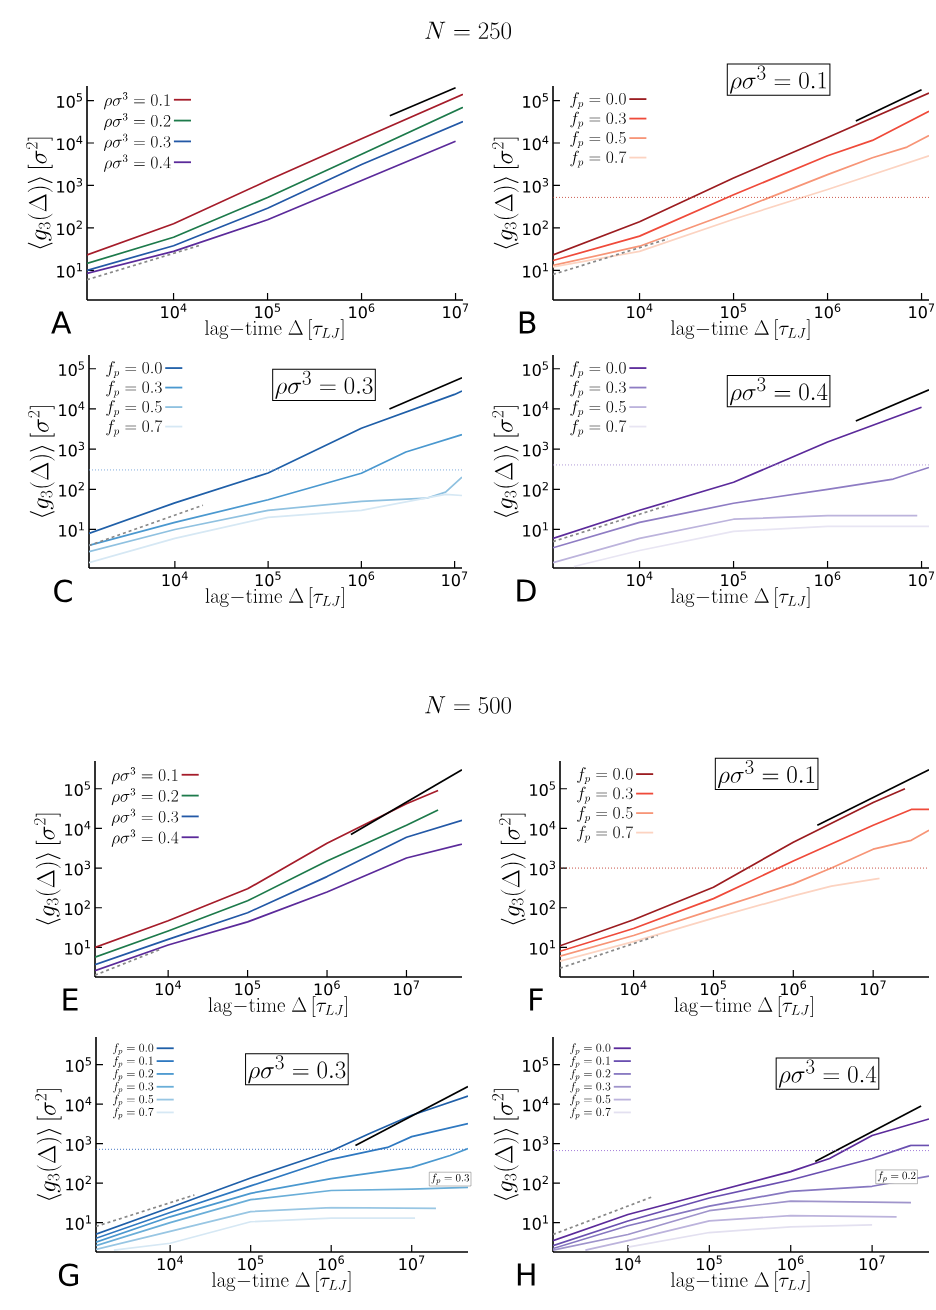 The image size is (936, 1310). Describe the element at coordinates (136, 101) in the screenshot. I see `legend-label: $\rho\sigma^3 = 0.1$` at that location.